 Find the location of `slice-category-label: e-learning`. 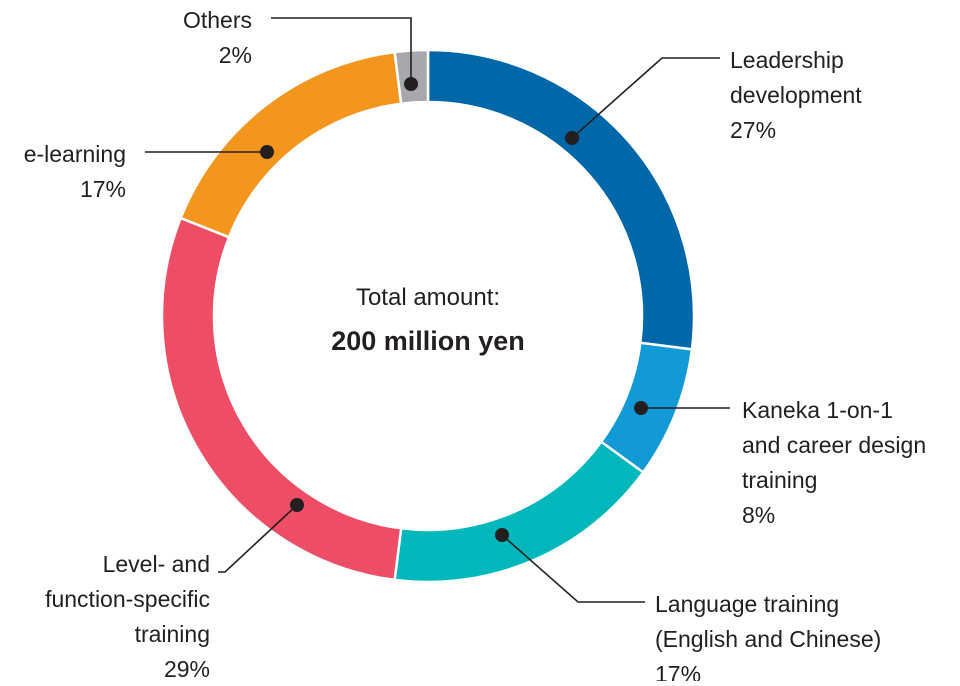

slice-category-label: e-learning is located at coordinates (75, 154).